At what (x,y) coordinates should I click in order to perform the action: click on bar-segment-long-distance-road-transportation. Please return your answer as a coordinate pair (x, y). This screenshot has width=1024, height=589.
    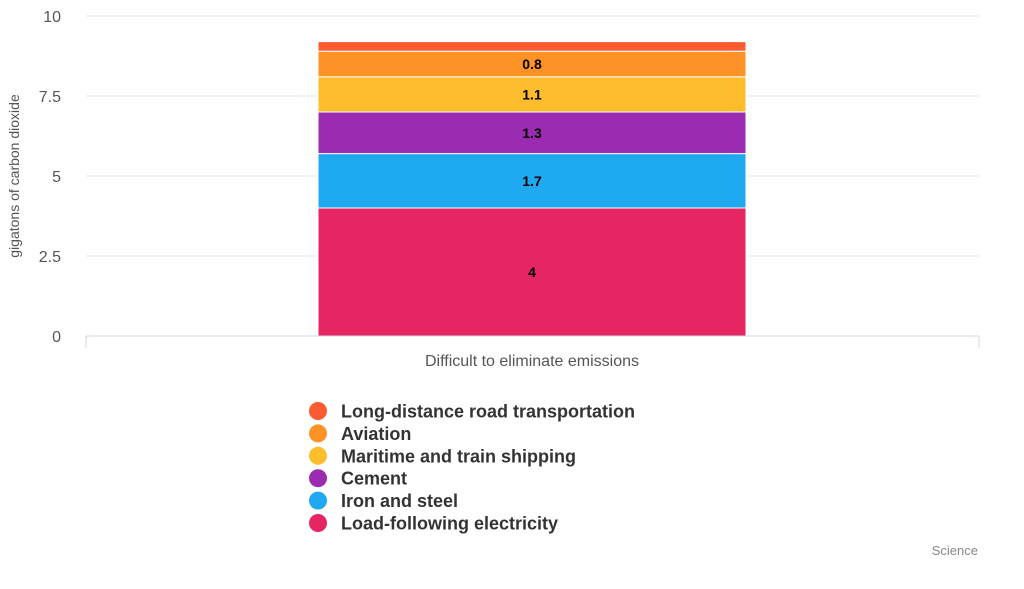
    Looking at the image, I should click on (532, 46).